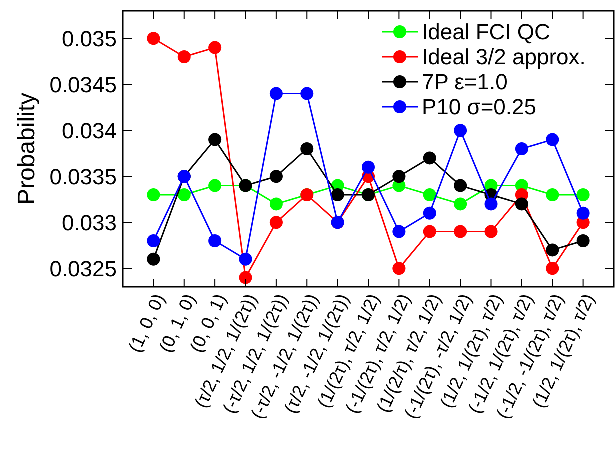 This screenshot has width=616, height=466. Describe the element at coordinates (479, 107) in the screenshot. I see `legend-label: P10 σ=0.25` at that location.